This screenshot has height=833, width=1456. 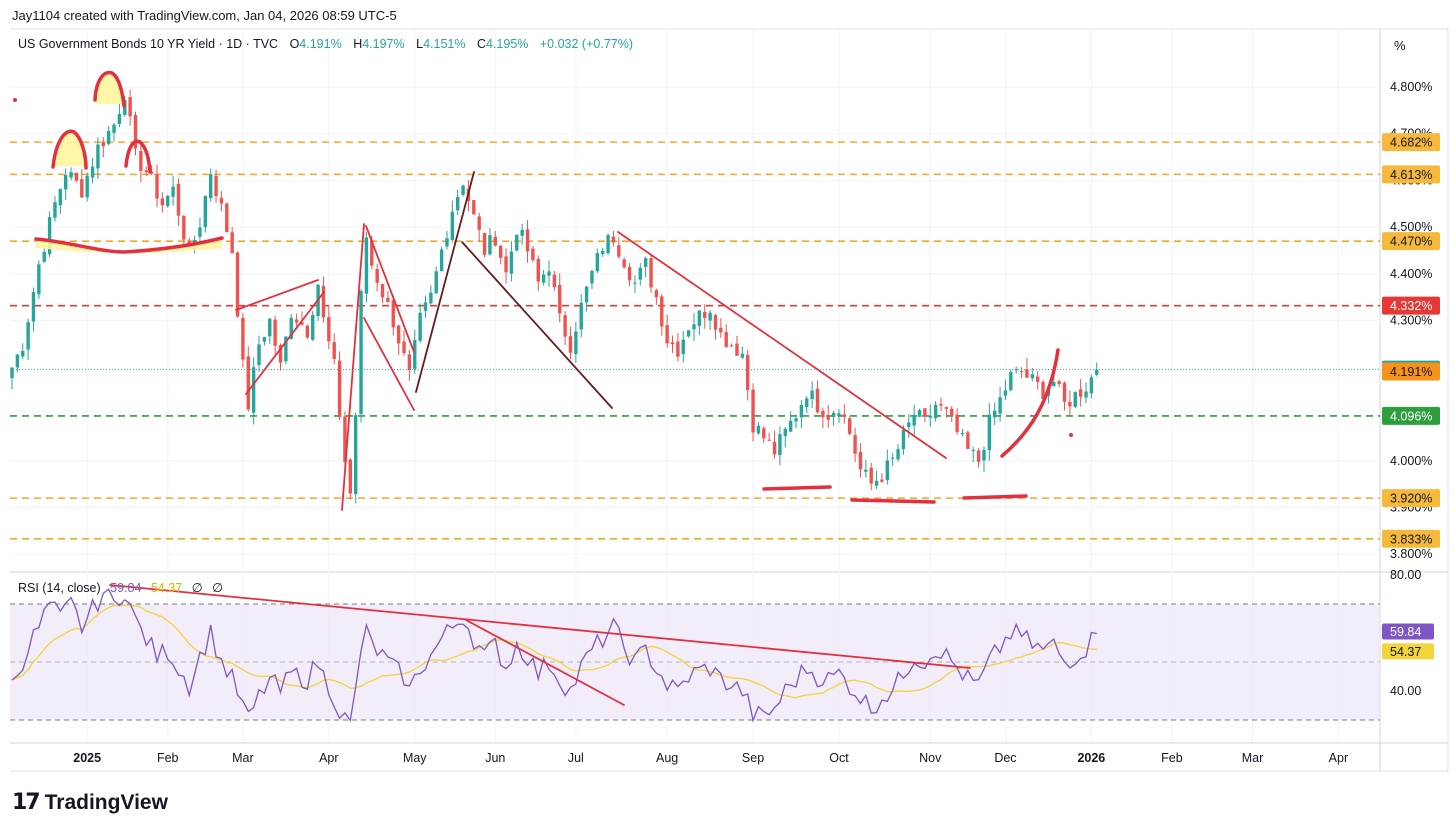 What do you see at coordinates (1172, 758) in the screenshot?
I see `time-tick-13: Feb` at bounding box center [1172, 758].